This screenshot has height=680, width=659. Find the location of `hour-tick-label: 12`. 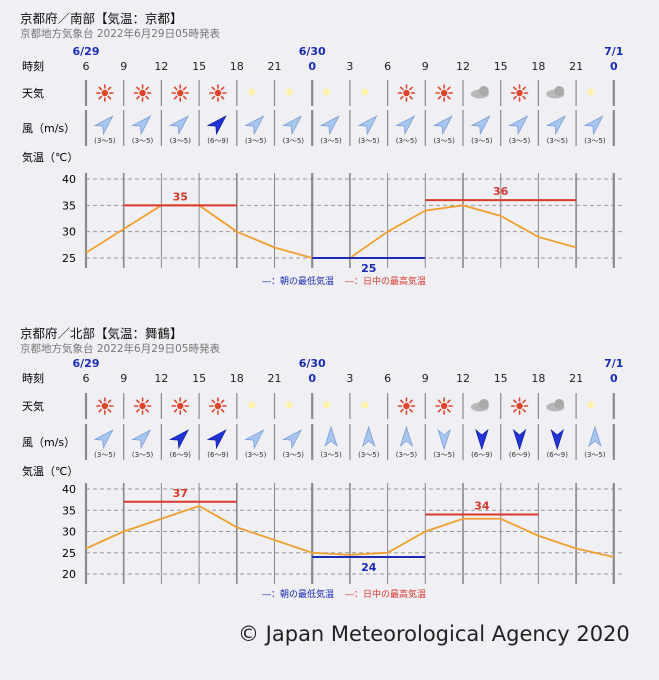

hour-tick-label: 12 is located at coordinates (161, 378).